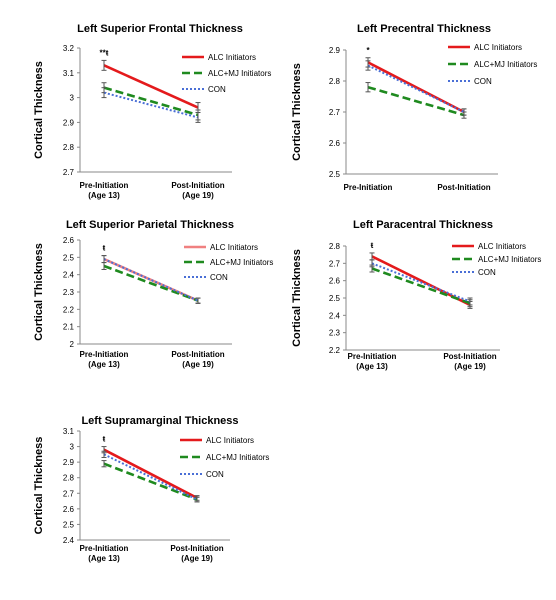 The width and height of the screenshot is (556, 600). I want to click on chart-3-ylabel: Cortical Thickness, so click(39, 292).